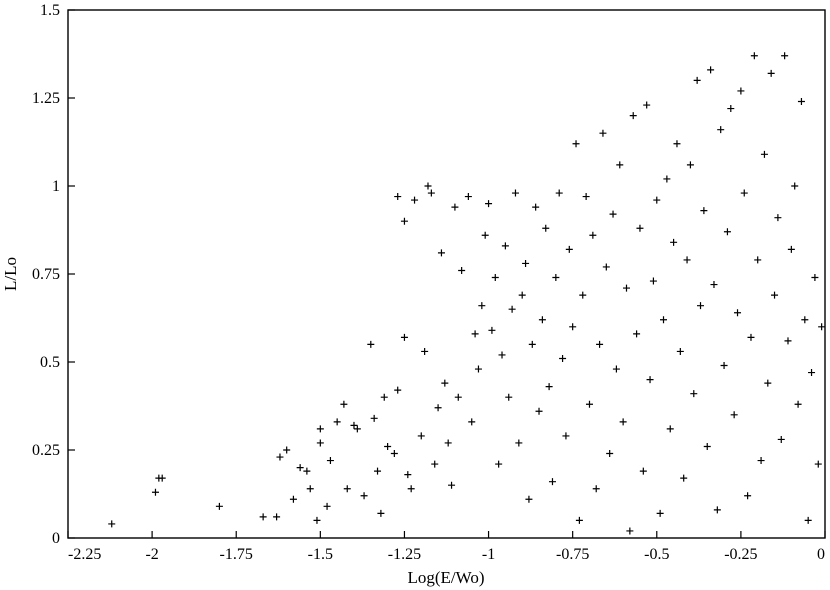  What do you see at coordinates (404, 554) in the screenshot?
I see `x-tick-label: -1.25` at bounding box center [404, 554].